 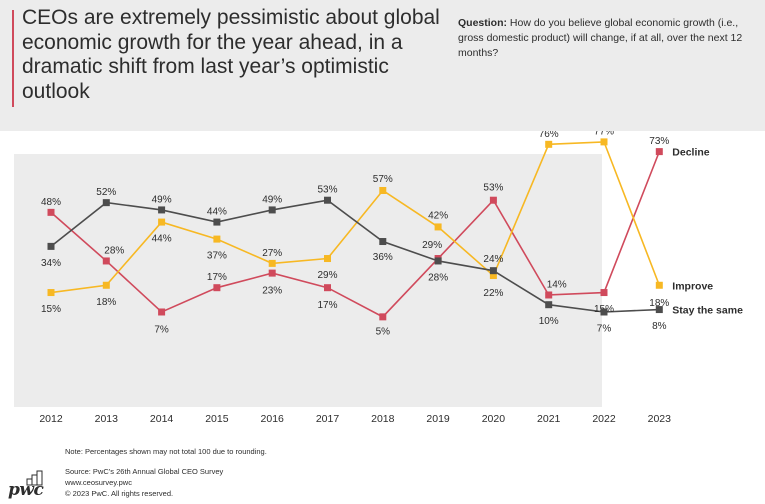 I want to click on x-tick-label: 2016, so click(x=273, y=419).